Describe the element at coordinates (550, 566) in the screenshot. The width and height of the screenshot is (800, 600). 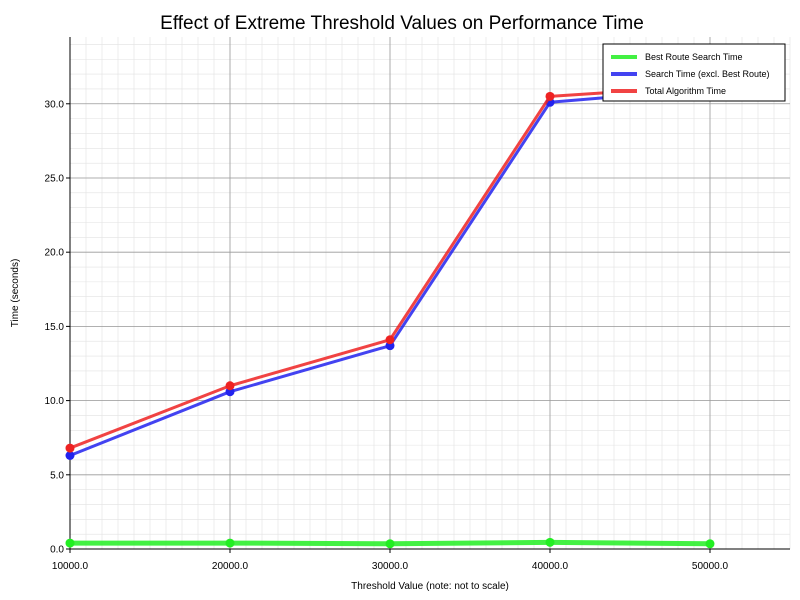
I see `x-tick-label: 40000.0` at that location.